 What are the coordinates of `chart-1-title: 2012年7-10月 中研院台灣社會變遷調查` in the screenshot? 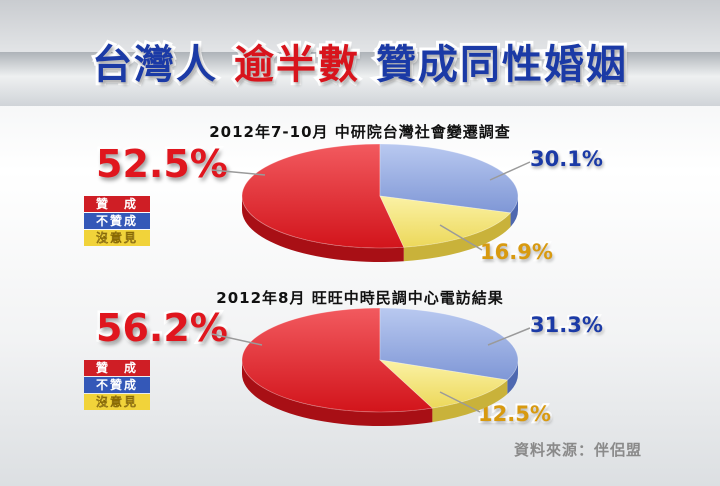 It's located at (360, 132).